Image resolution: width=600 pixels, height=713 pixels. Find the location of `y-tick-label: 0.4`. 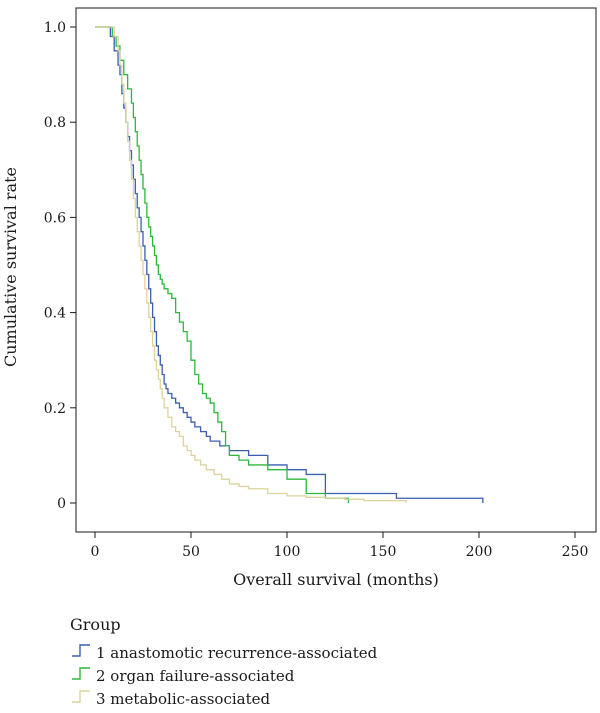

y-tick-label: 0.4 is located at coordinates (55, 314).